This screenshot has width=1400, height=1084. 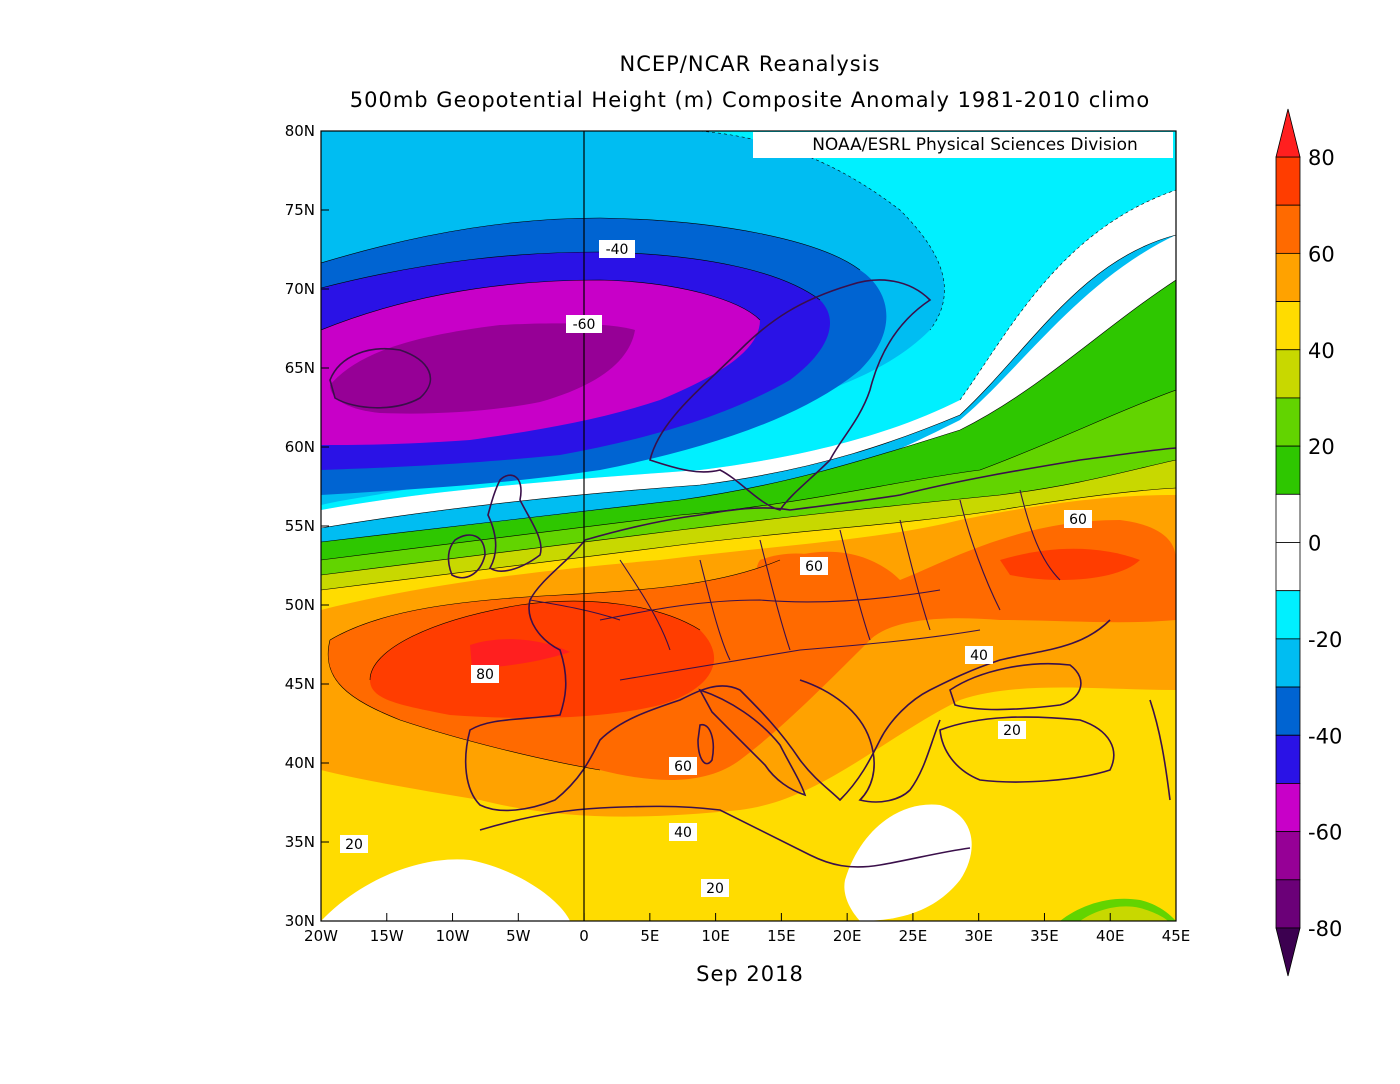 What do you see at coordinates (300, 447) in the screenshot?
I see `lat-tick-label: 60N` at bounding box center [300, 447].